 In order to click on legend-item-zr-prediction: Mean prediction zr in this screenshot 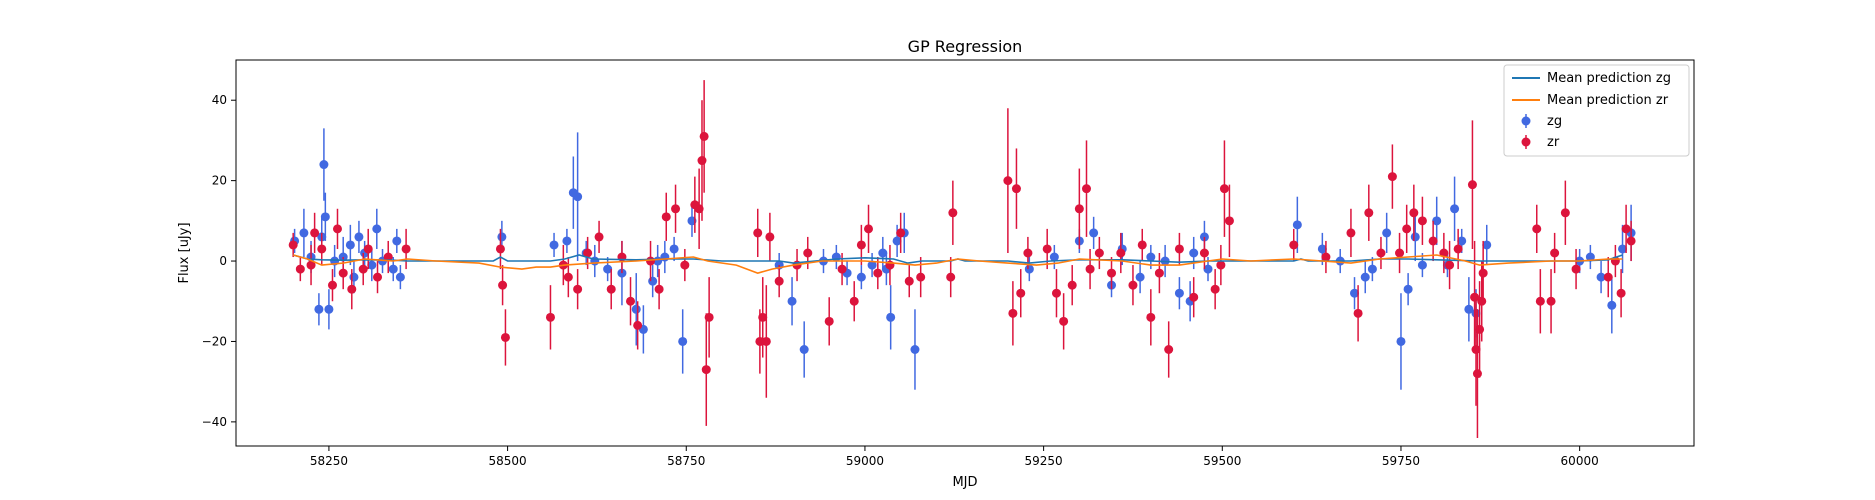, I will do `click(1590, 100)`.